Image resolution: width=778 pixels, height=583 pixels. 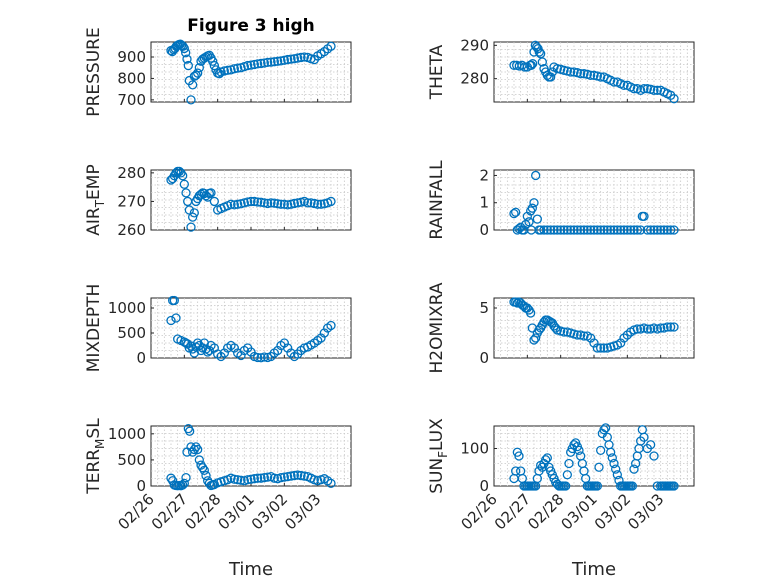 I want to click on y-tick-label: 280, so click(x=131, y=173).